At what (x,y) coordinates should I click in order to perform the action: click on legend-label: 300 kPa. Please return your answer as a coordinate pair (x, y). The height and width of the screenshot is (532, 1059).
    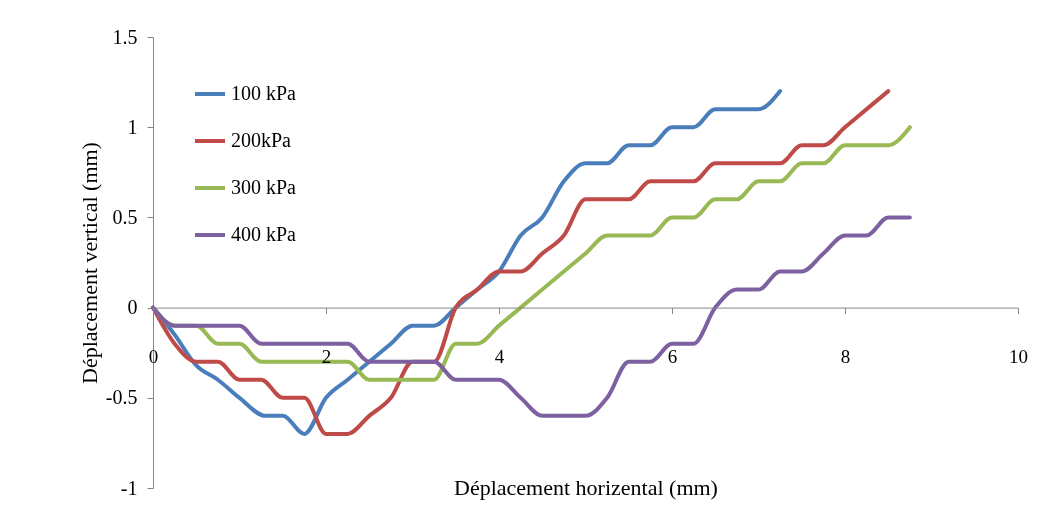
    Looking at the image, I should click on (264, 187).